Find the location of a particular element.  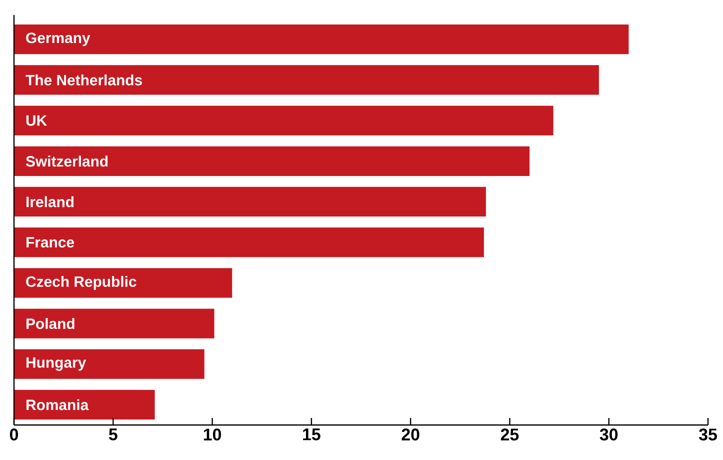

y-tick-label: The Netherlands is located at coordinates (84, 80).